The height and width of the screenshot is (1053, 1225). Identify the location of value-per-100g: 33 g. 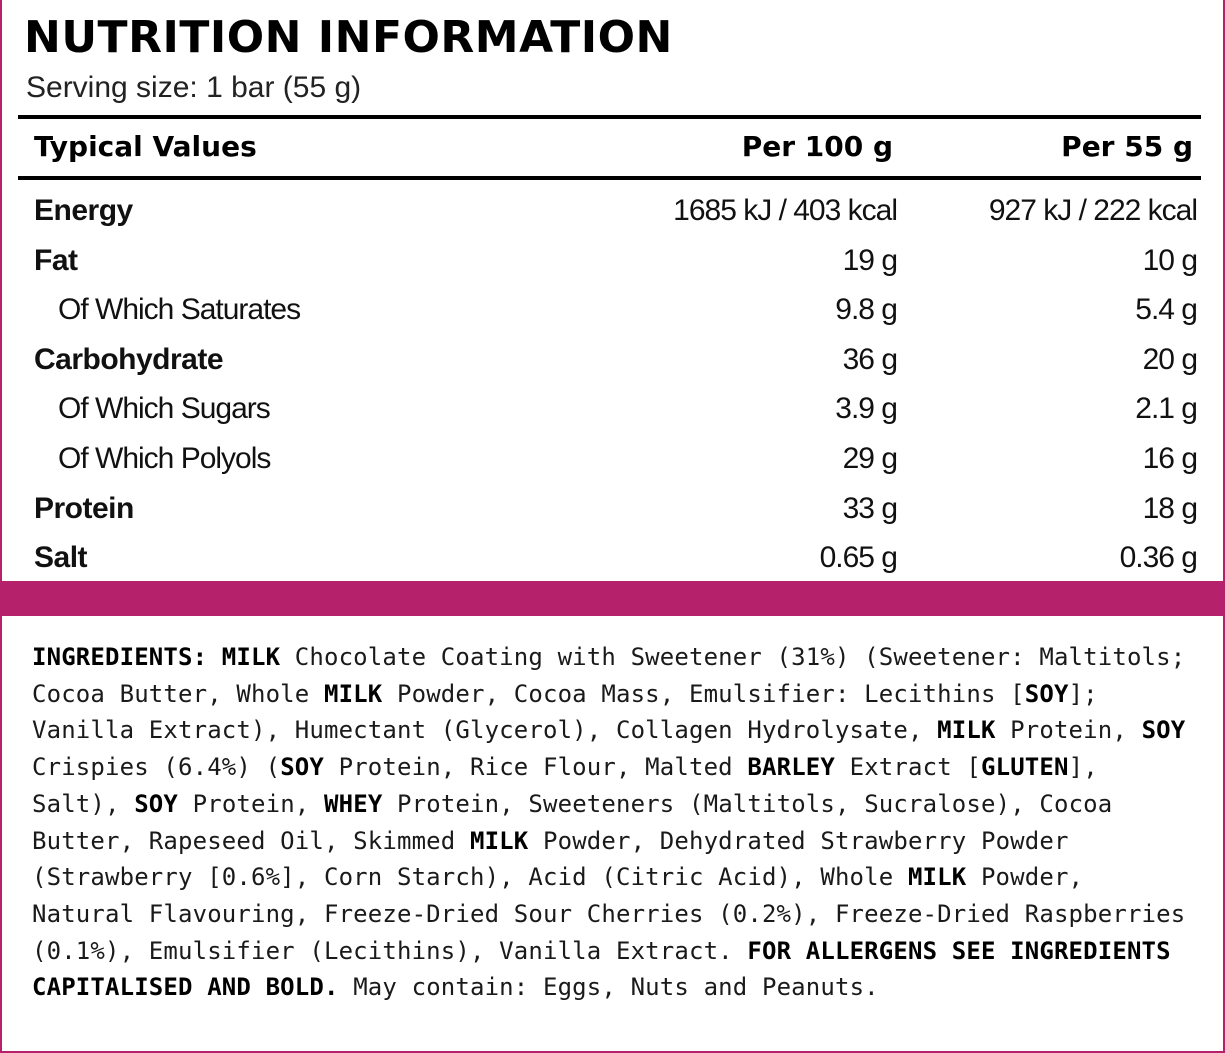
(870, 508).